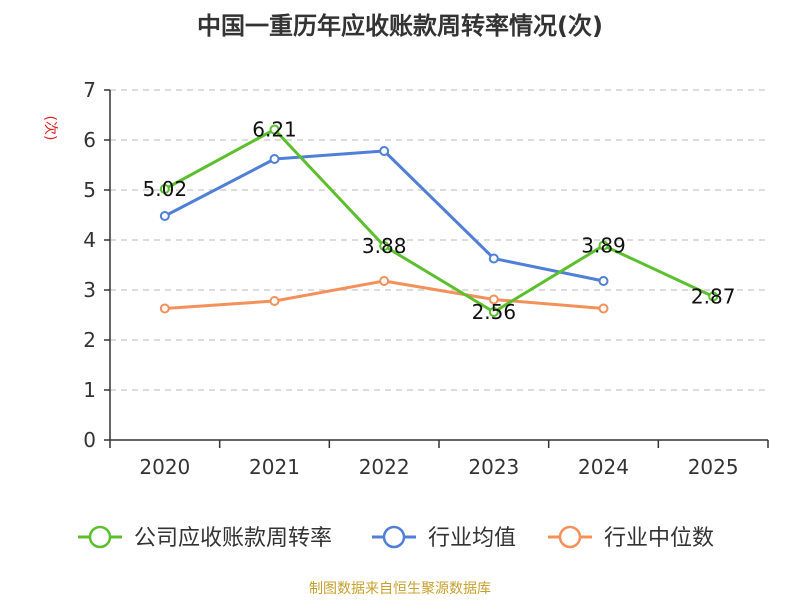  I want to click on data-point-1-2023, so click(493, 258).